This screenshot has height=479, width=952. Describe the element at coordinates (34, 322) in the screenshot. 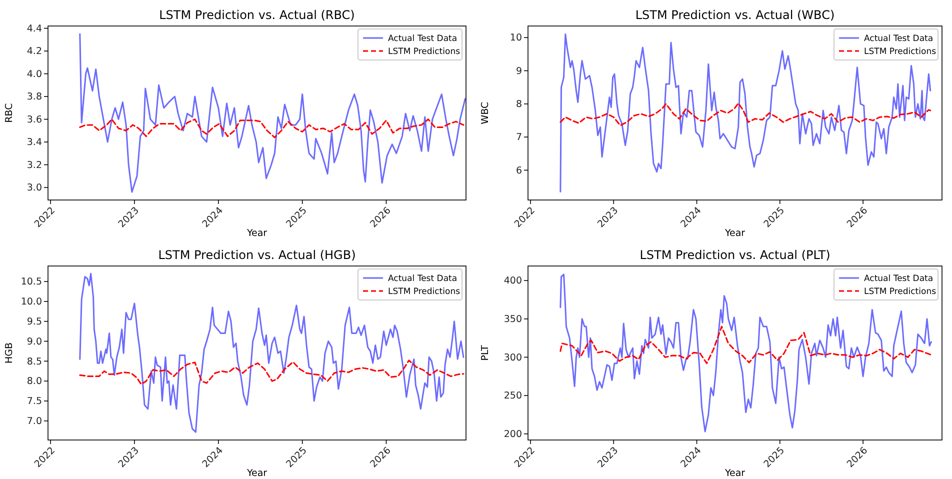

I see `y-tick-label: 9.5` at that location.